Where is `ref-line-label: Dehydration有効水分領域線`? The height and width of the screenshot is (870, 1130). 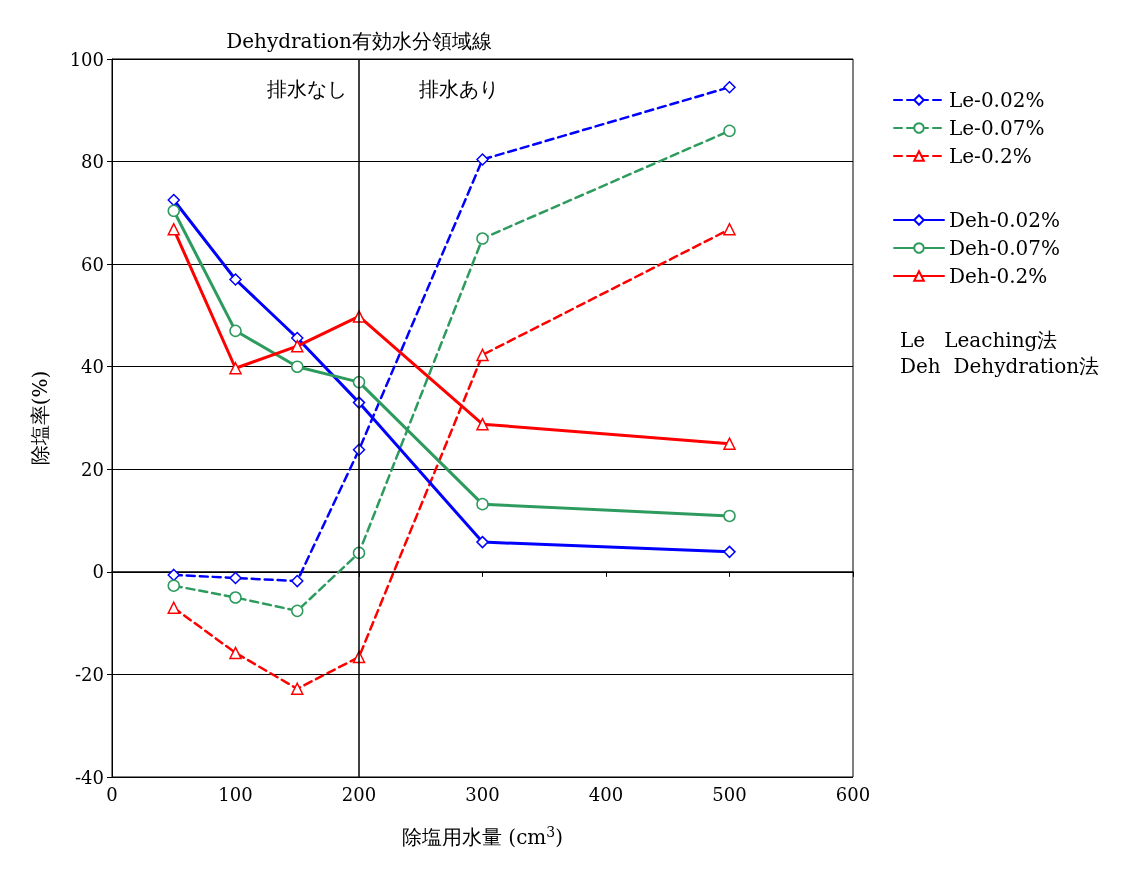 ref-line-label: Dehydration有効水分領域線 is located at coordinates (359, 41).